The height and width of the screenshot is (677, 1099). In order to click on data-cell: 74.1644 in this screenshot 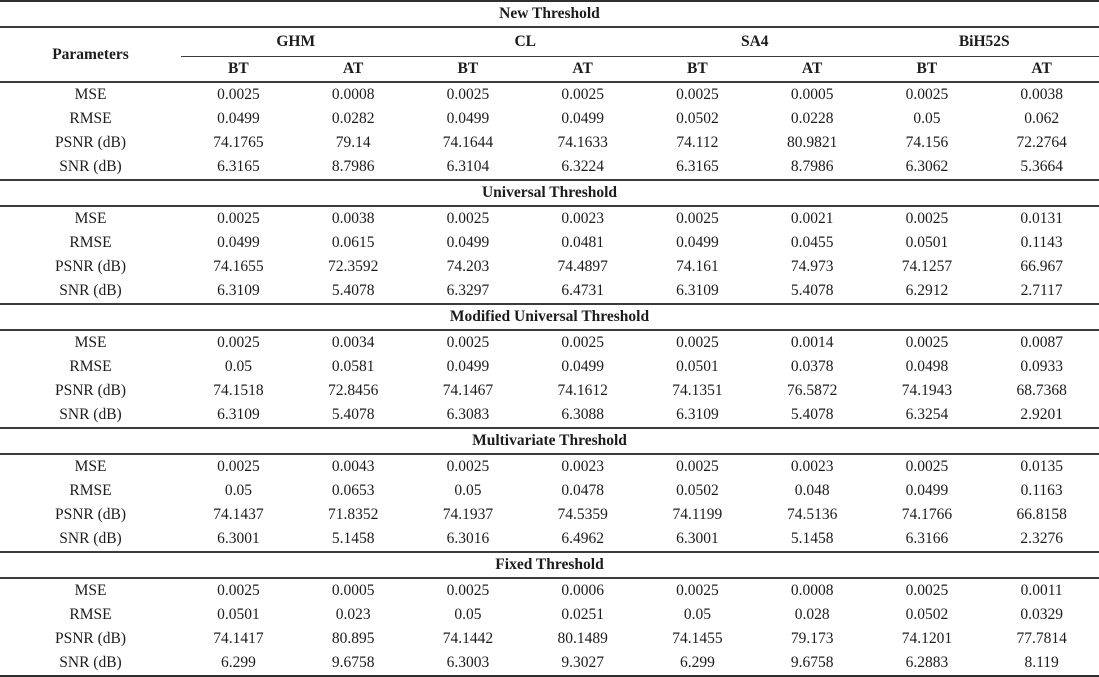, I will do `click(468, 143)`.